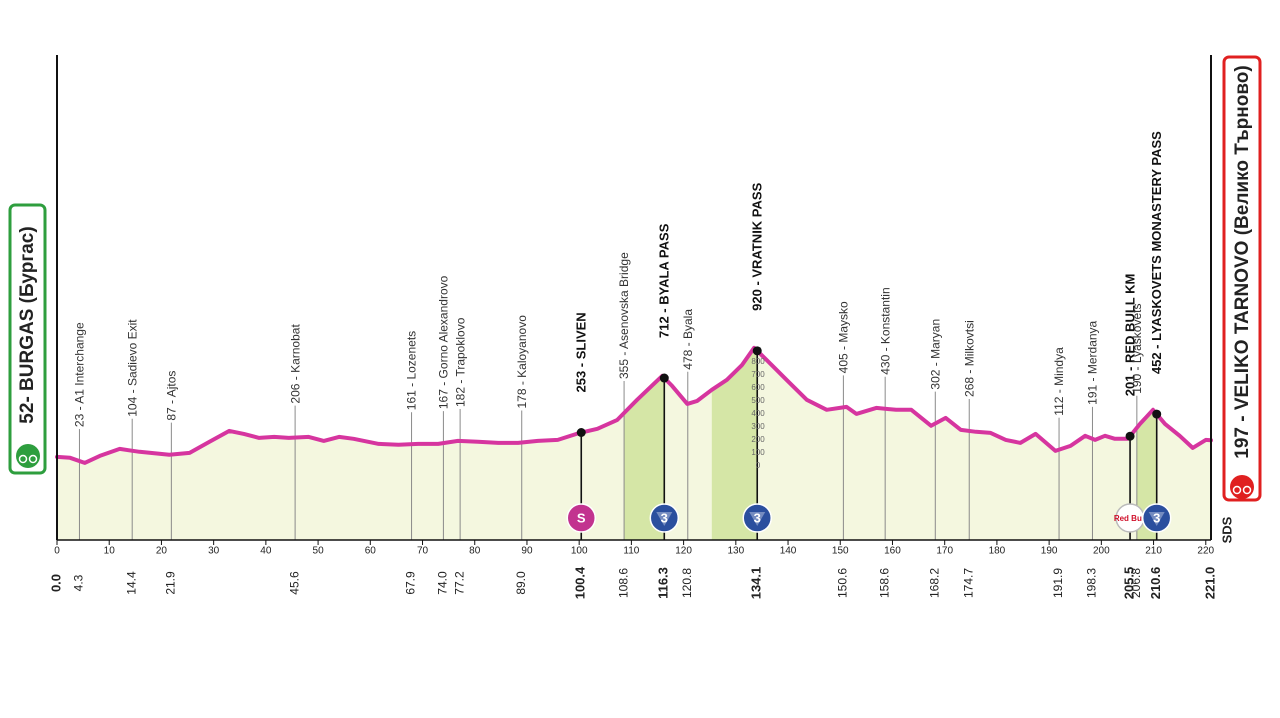 Image resolution: width=1280 pixels, height=718 pixels. I want to click on x-tick-label: 110, so click(631, 551).